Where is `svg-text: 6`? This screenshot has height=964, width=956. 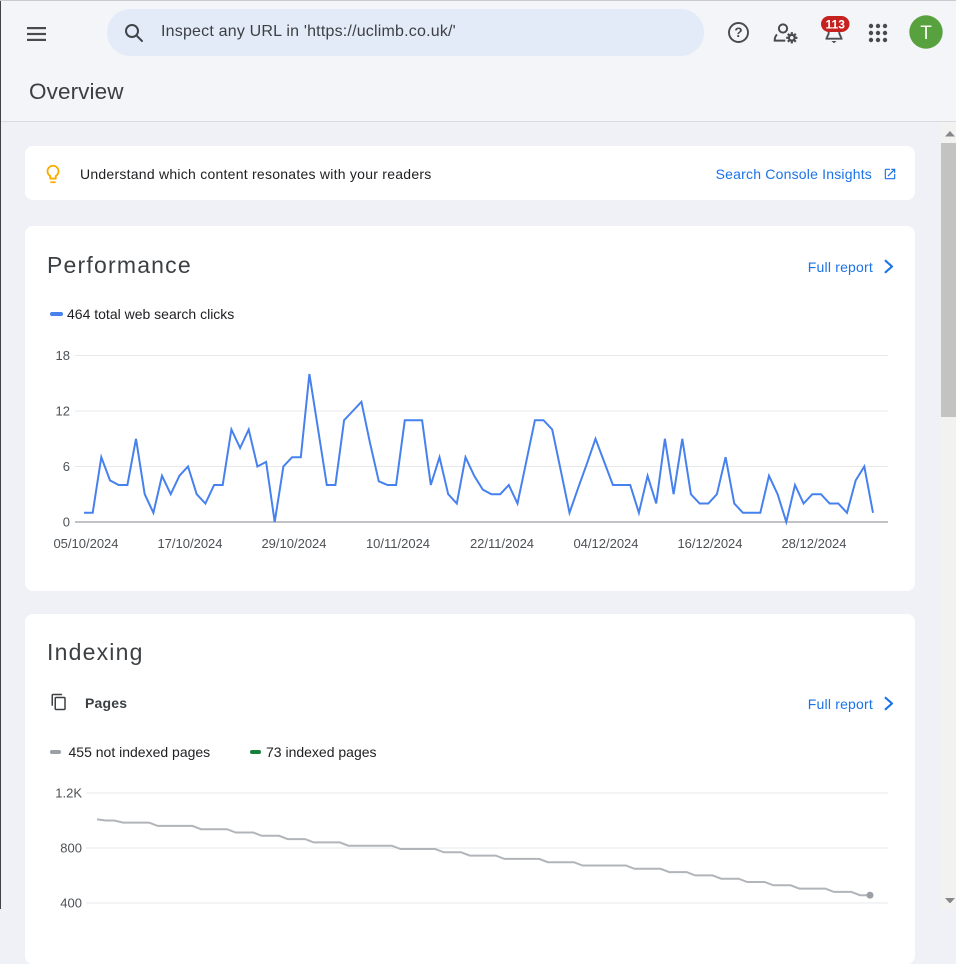 svg-text: 6 is located at coordinates (66, 466).